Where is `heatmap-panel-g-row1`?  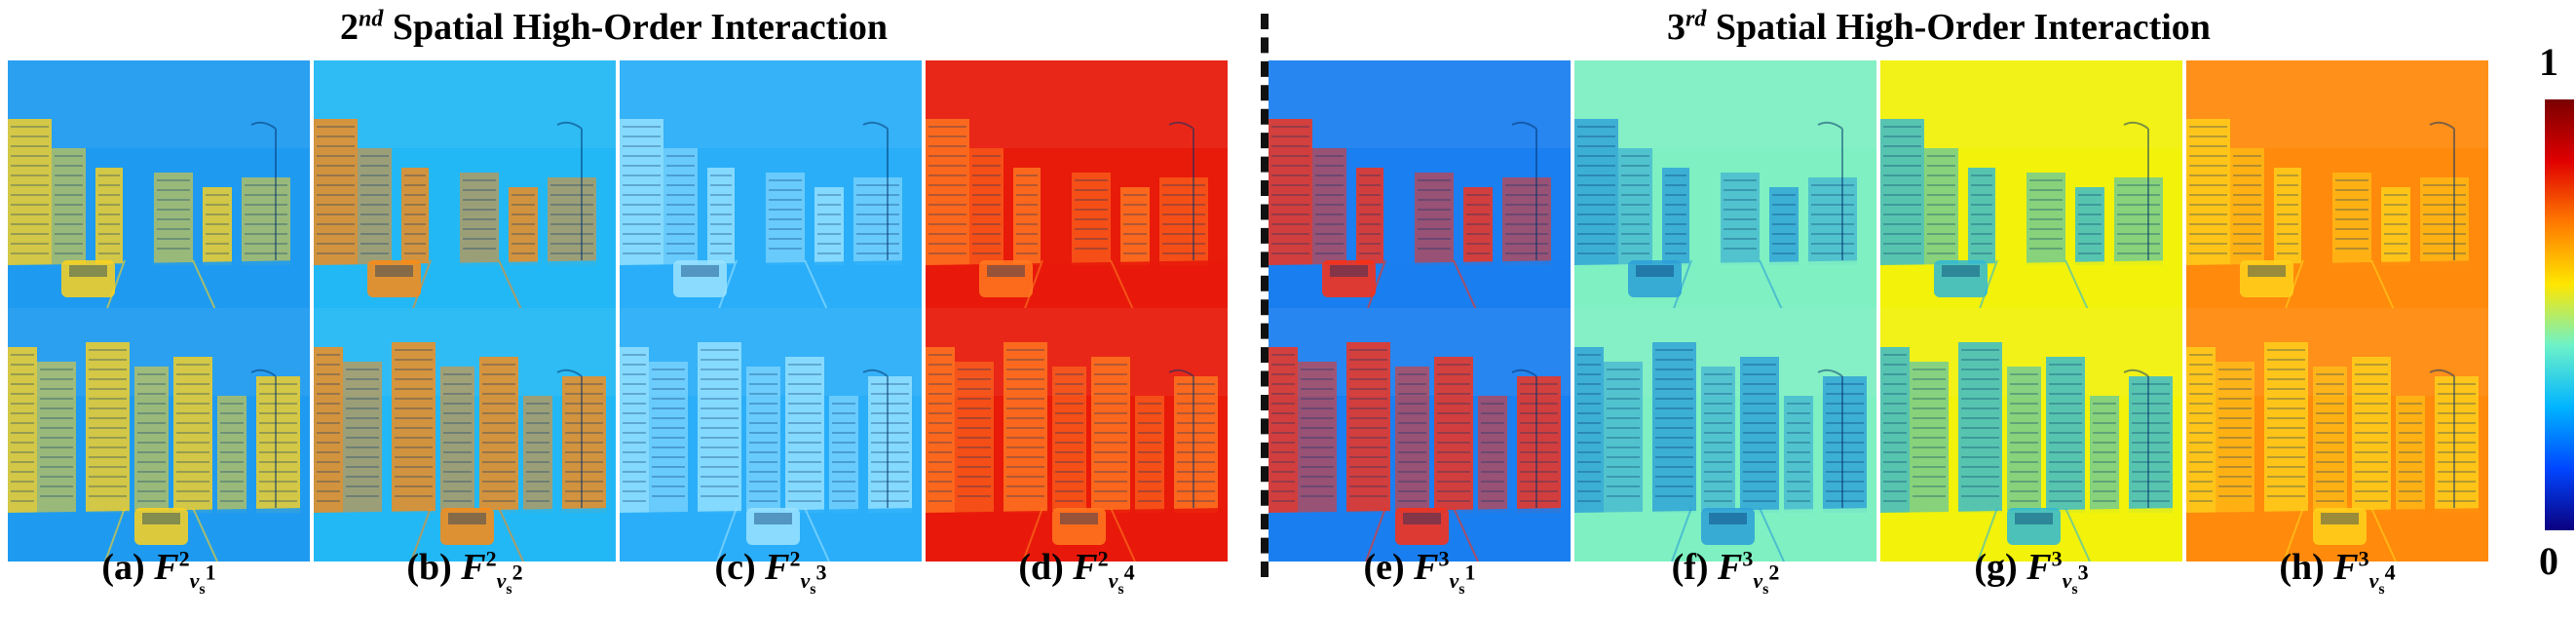 heatmap-panel-g-row1 is located at coordinates (2031, 187).